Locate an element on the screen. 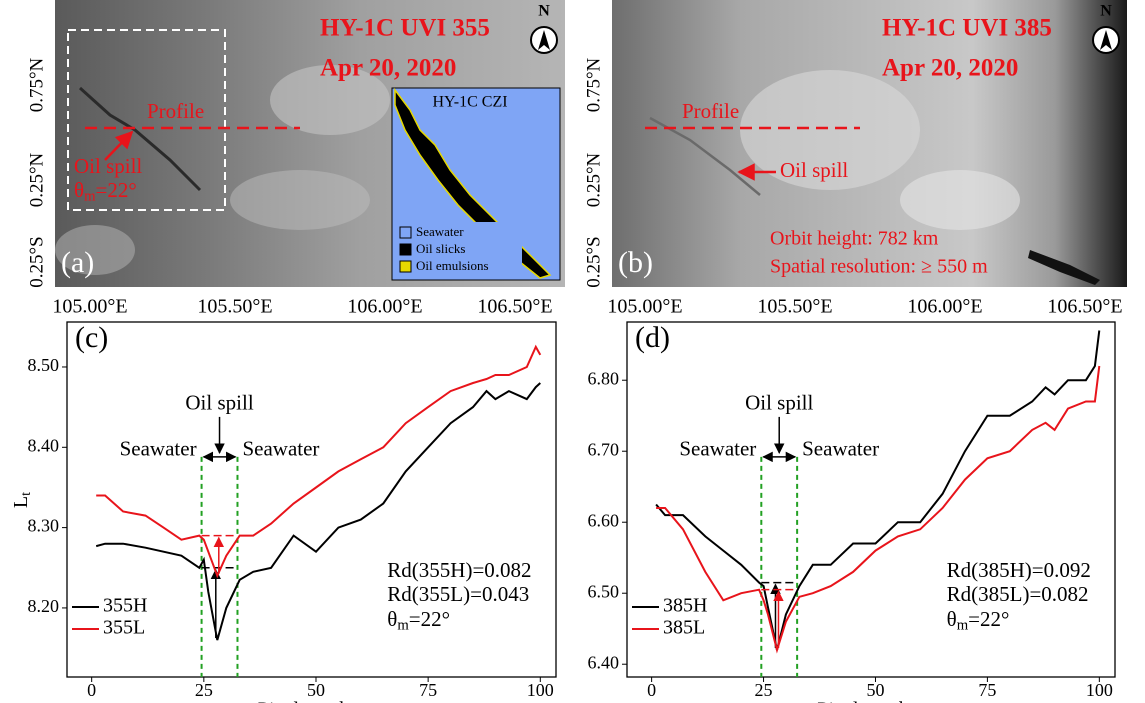 The height and width of the screenshot is (703, 1145). oil-slick is located at coordinates (140, 139).